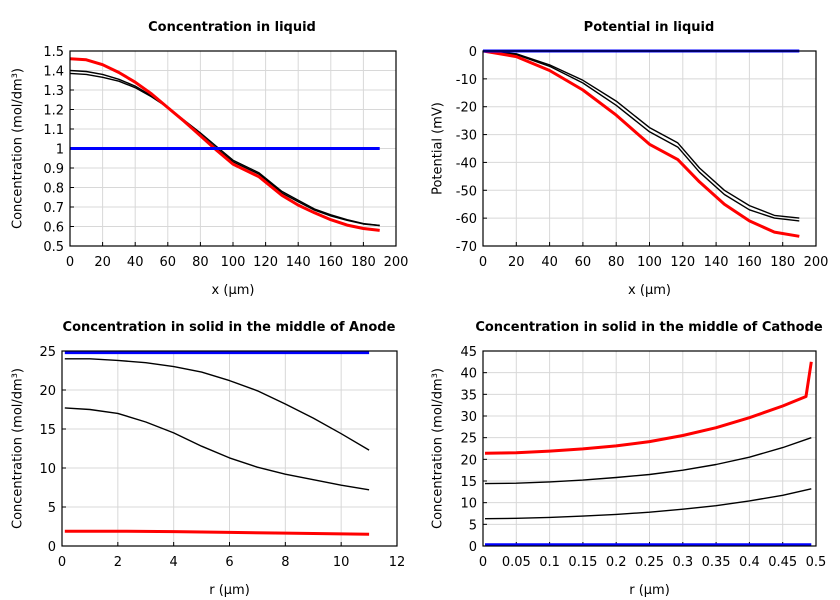 This screenshot has width=840, height=600. I want to click on x-tick-label: 0.4, so click(749, 562).